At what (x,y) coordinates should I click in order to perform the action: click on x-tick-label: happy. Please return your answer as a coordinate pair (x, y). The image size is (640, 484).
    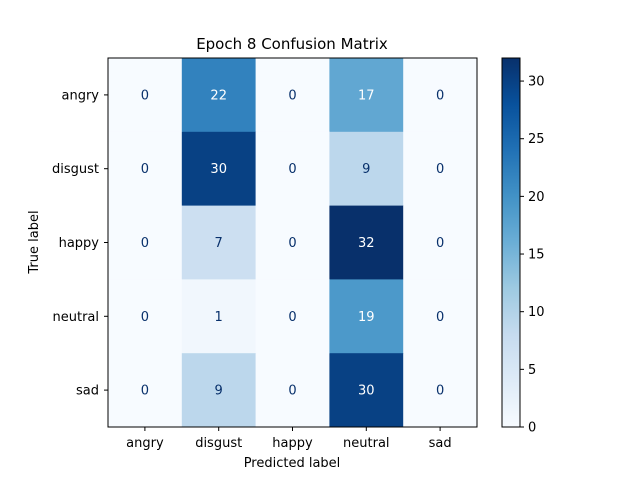
    Looking at the image, I should click on (292, 443).